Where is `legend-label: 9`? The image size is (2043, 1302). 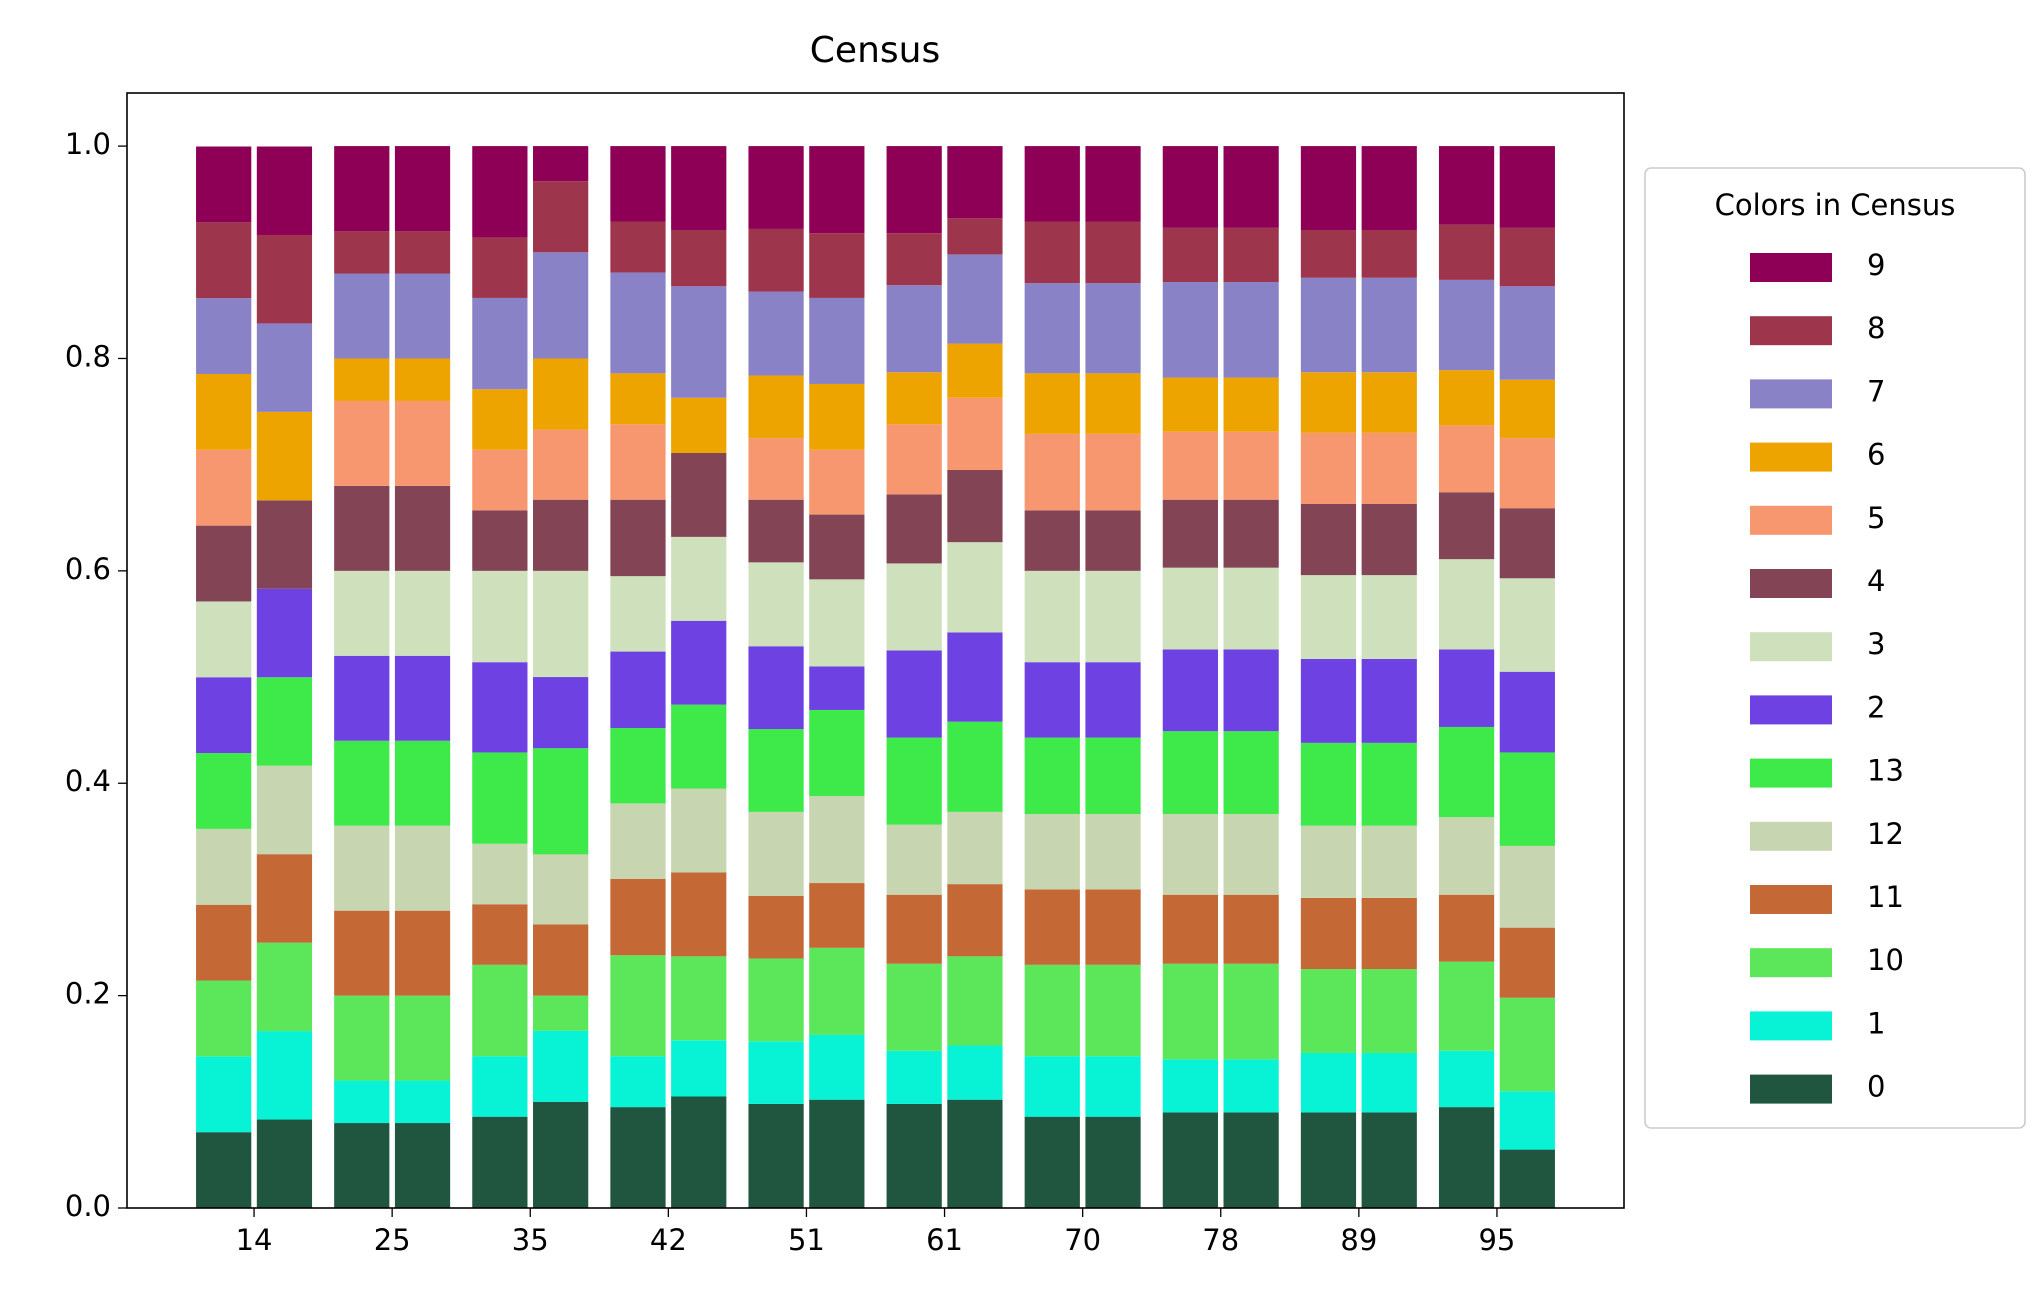
legend-label: 9 is located at coordinates (1876, 265).